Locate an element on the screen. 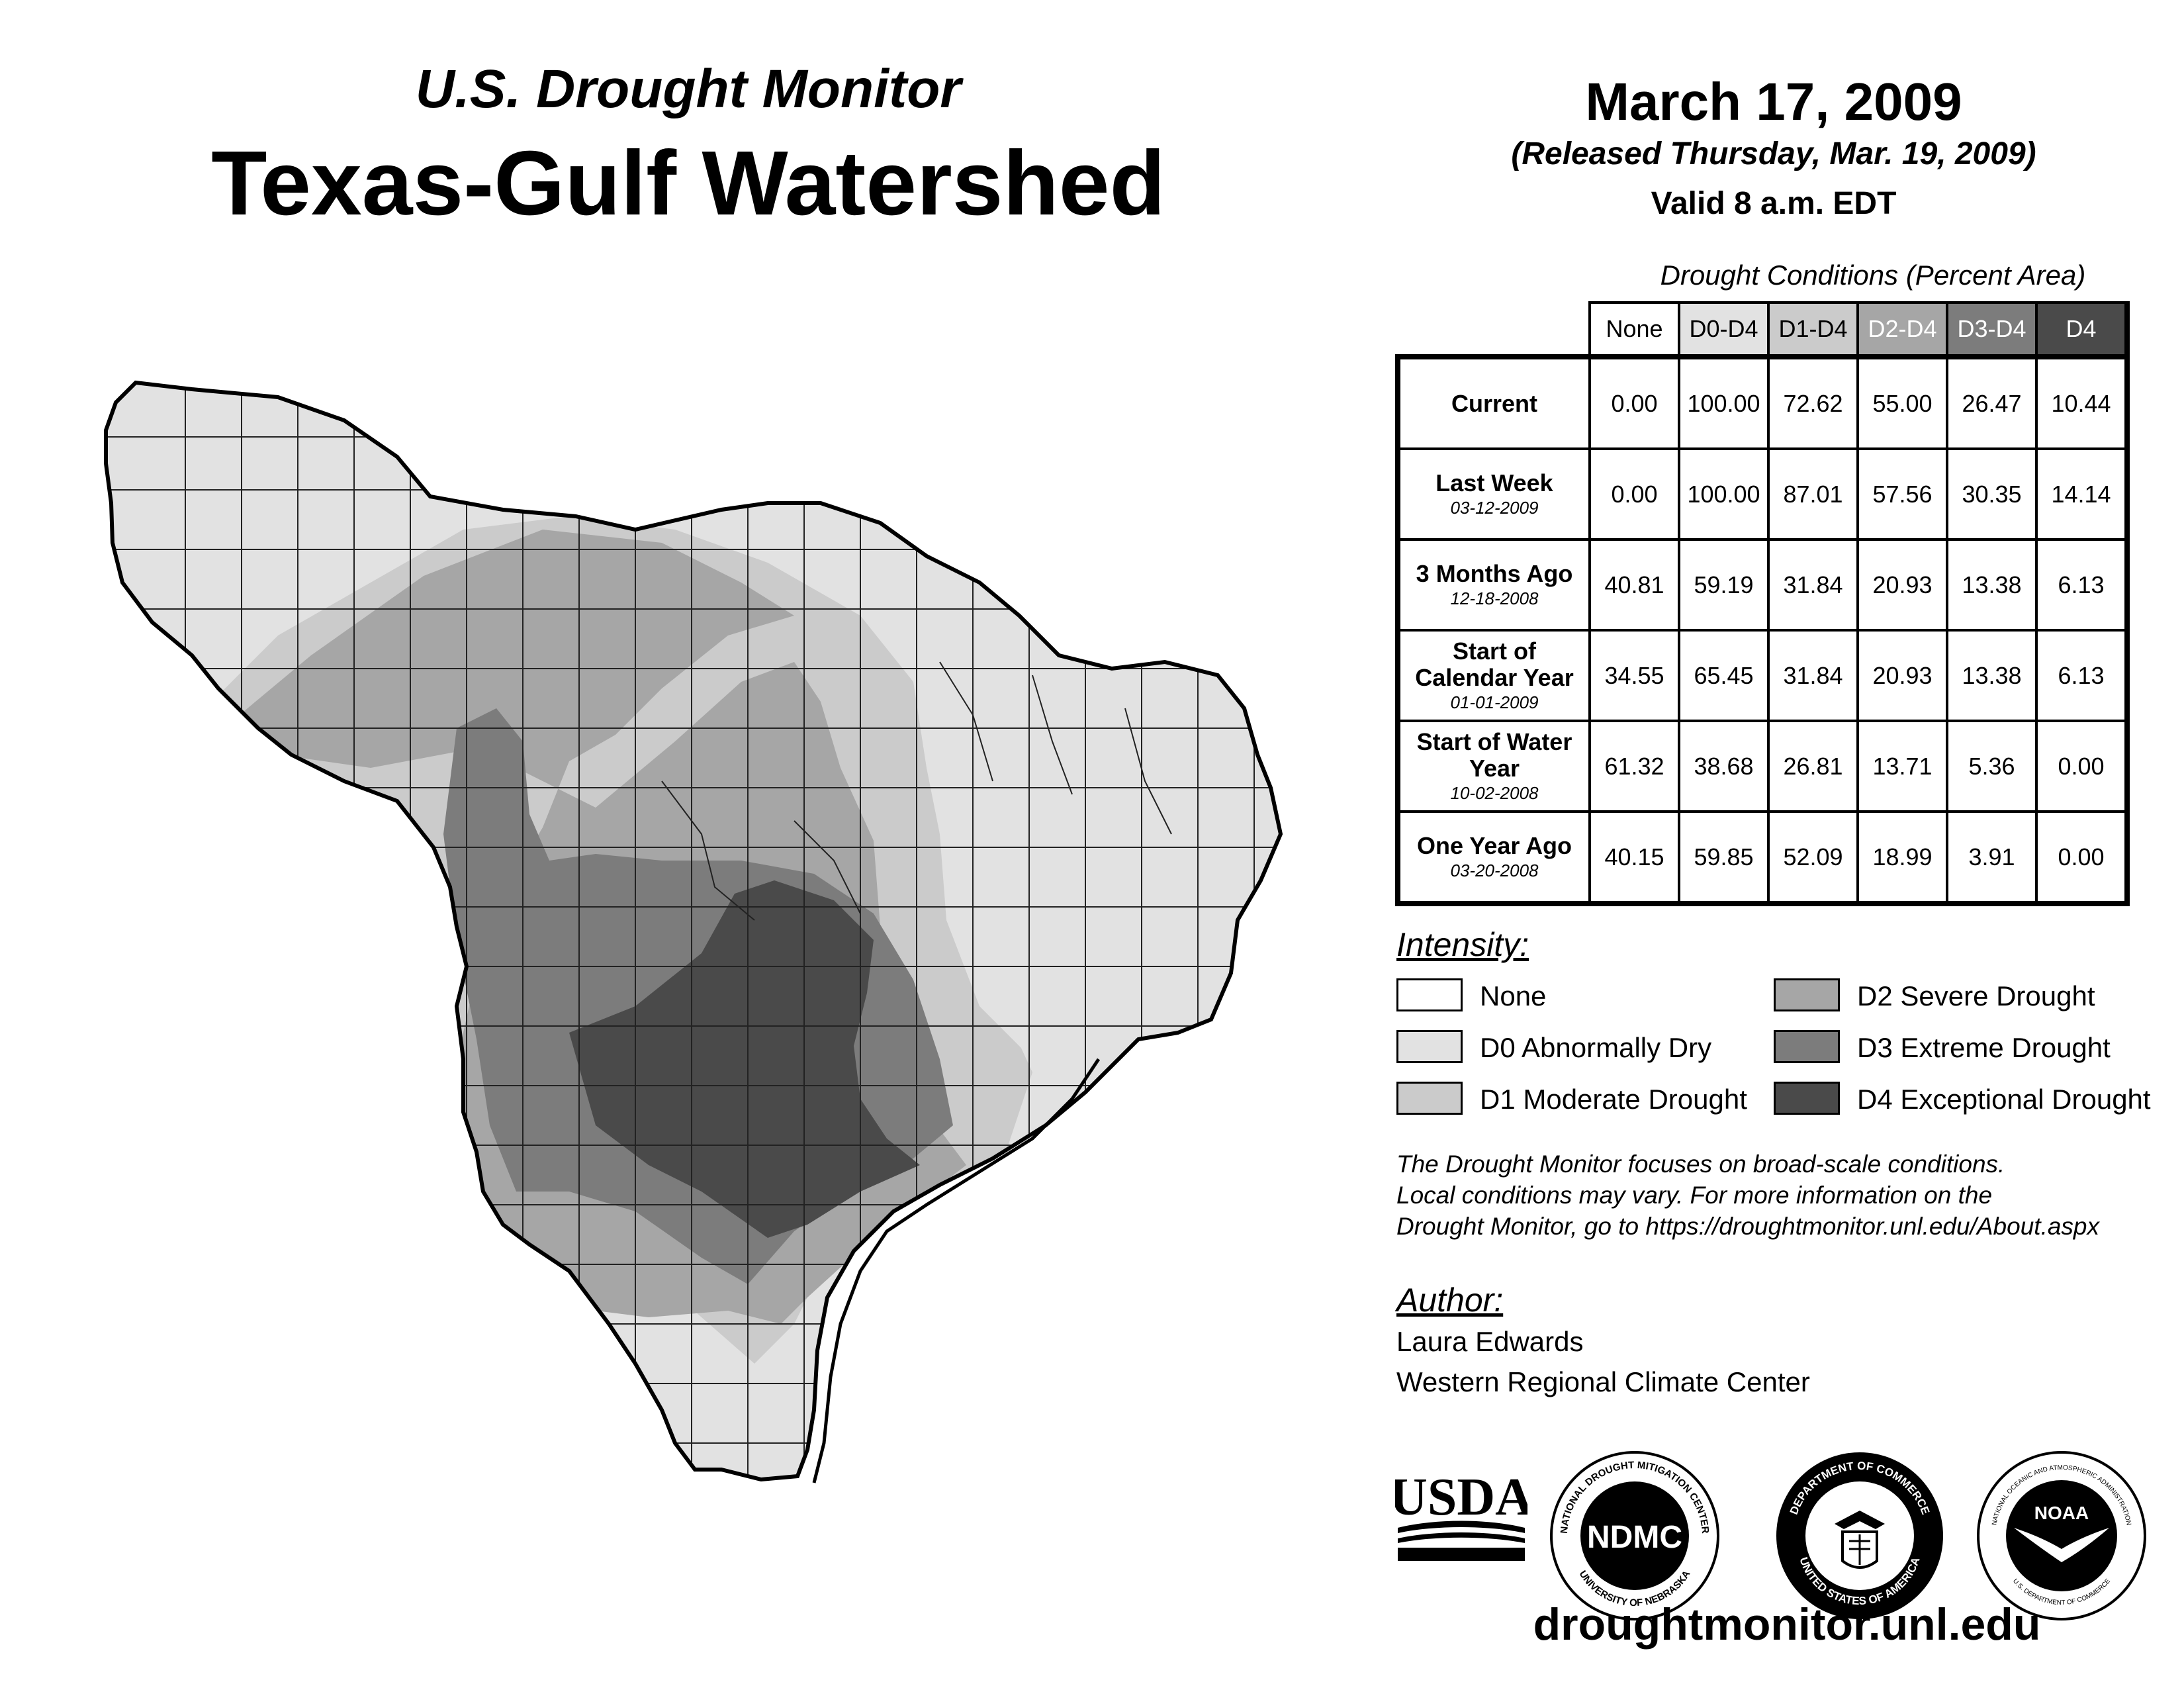 The image size is (2184, 1688). author-name: Laura Edwards is located at coordinates (1490, 1341).